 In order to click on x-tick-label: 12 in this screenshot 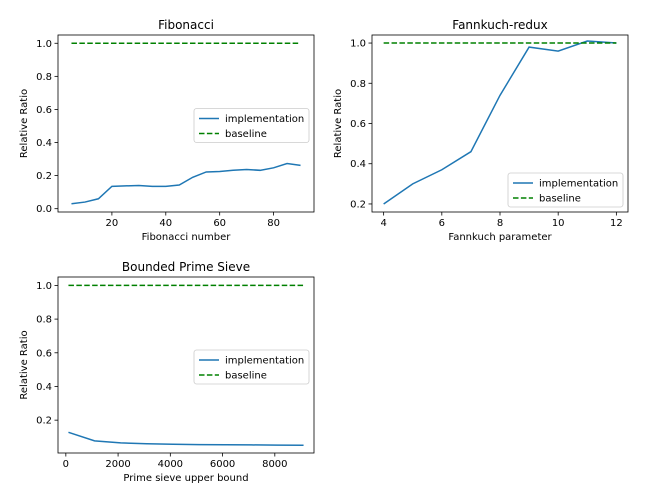, I will do `click(616, 223)`.